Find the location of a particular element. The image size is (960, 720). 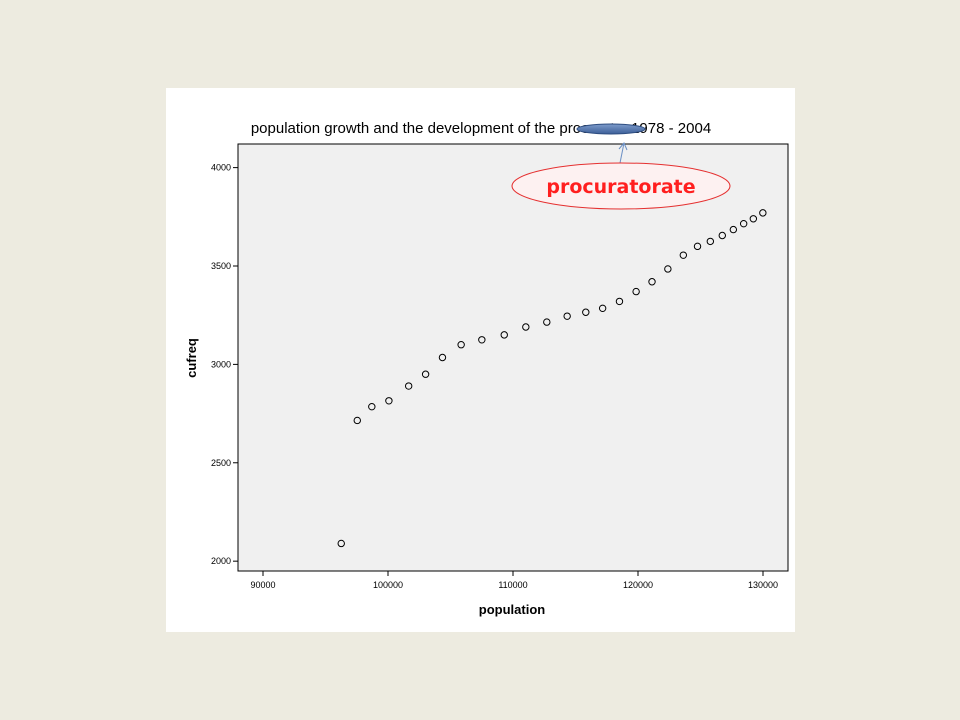

x-tick-label: 90000 is located at coordinates (262, 585).